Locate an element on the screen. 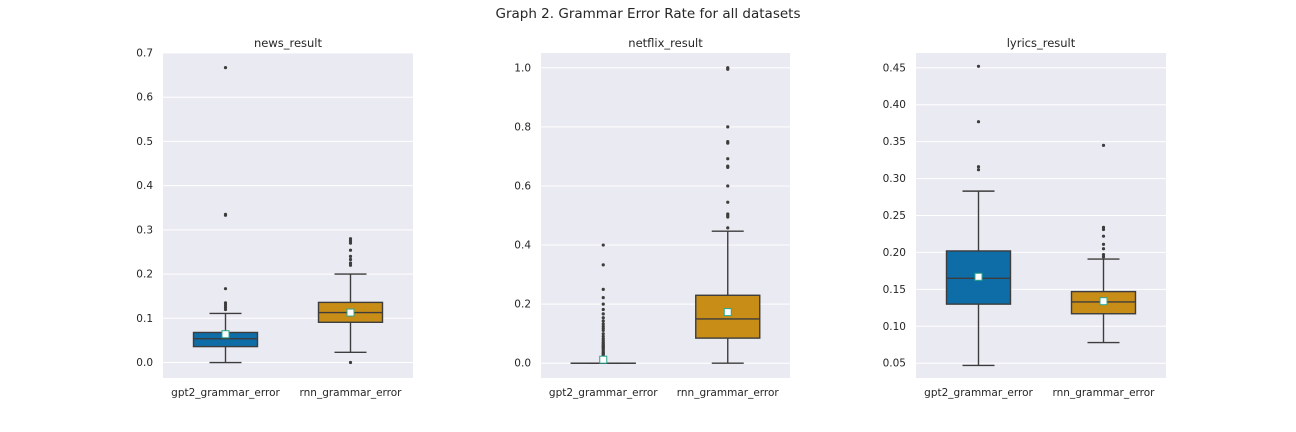  y-tick-label: 0.2 is located at coordinates (144, 275).